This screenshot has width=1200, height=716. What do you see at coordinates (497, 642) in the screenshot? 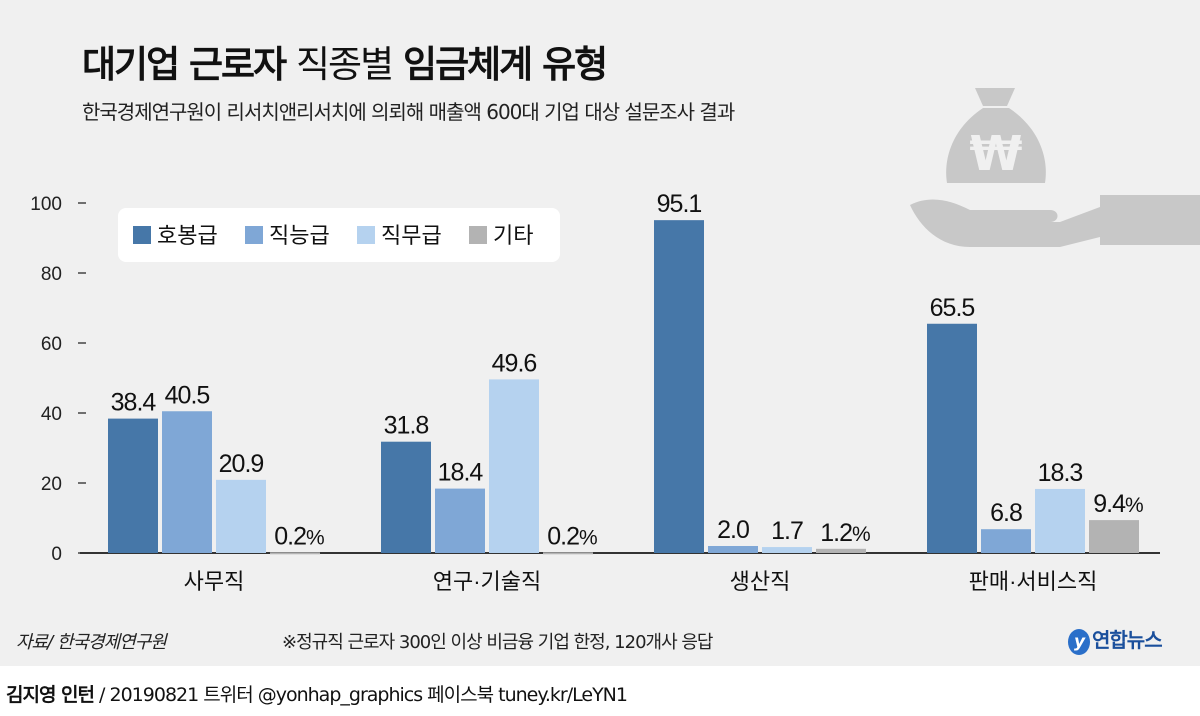
I see `footnote: ※정규직 근로자 300인 이상 비금융 기업 한정, 120개사 응답` at bounding box center [497, 642].